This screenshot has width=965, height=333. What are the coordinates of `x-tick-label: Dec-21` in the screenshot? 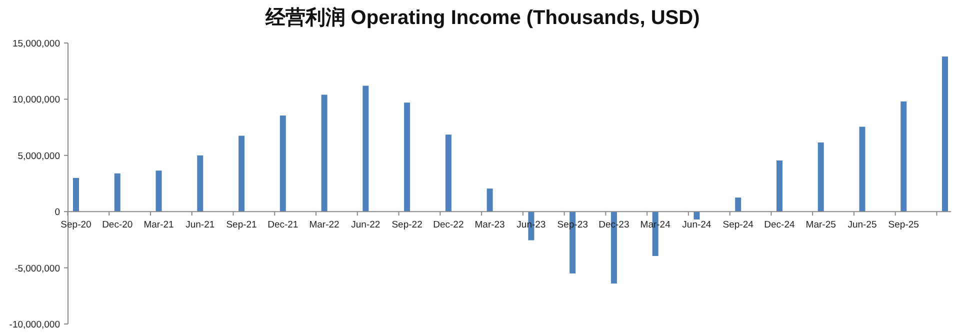 It's located at (283, 225).